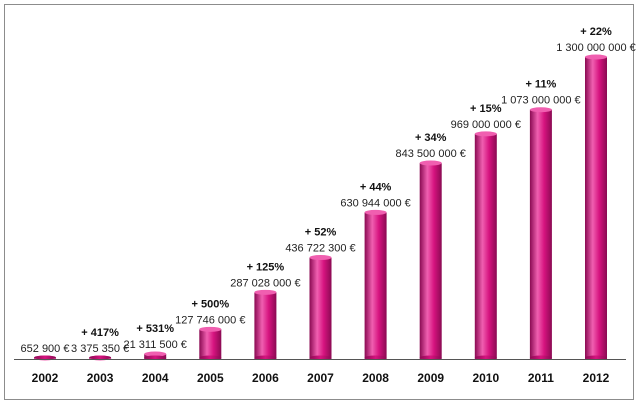 The image size is (640, 406). Describe the element at coordinates (596, 48) in the screenshot. I see `value-label-2012: 1 300 000 000 €` at that location.